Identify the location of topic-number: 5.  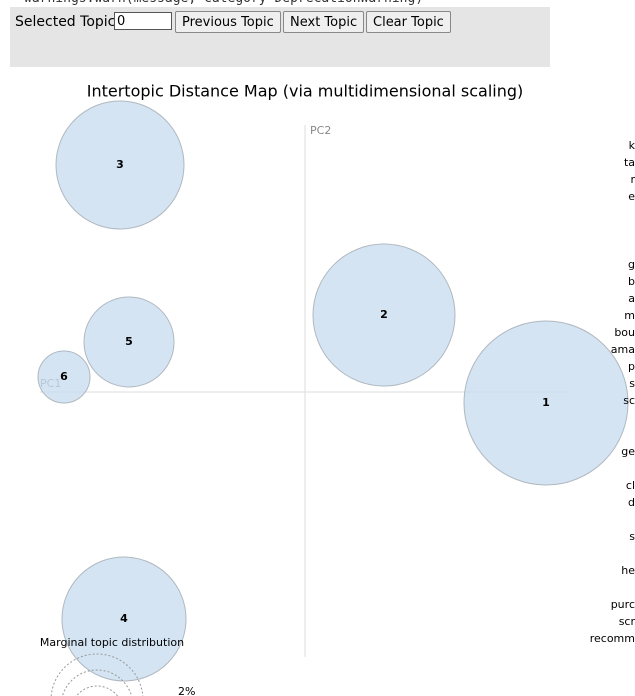
(129, 341).